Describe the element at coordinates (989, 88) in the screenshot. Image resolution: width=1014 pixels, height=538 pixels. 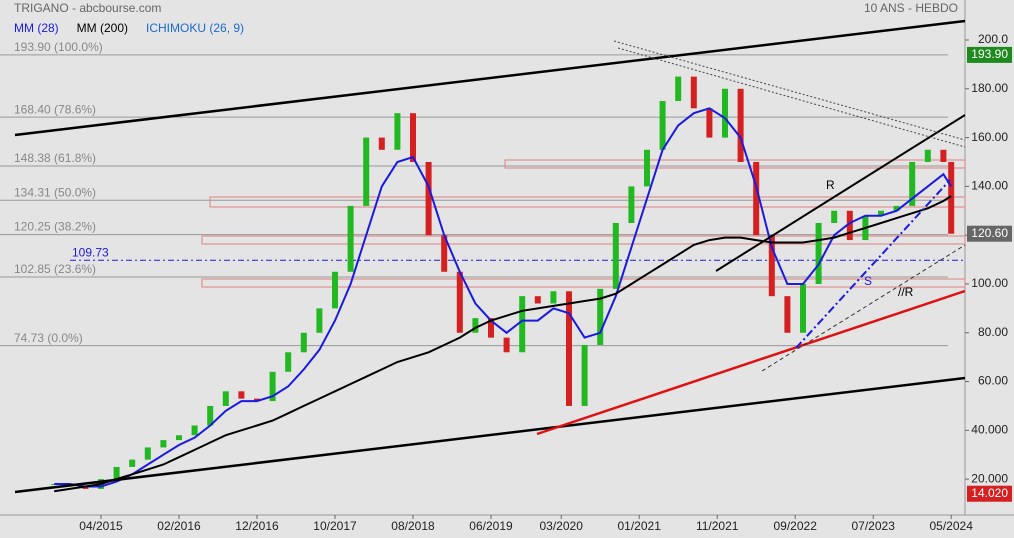
I see `y-tick-label: 180.00` at that location.